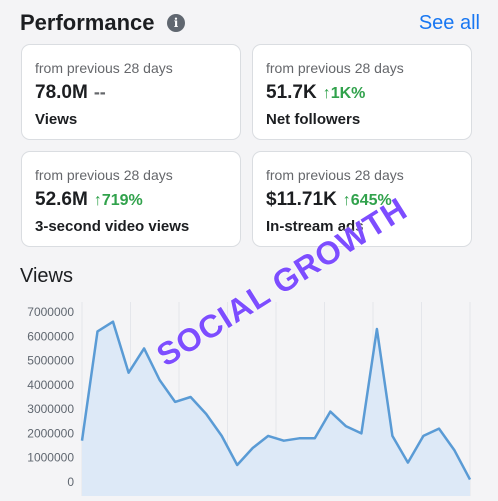 This screenshot has height=501, width=498. What do you see at coordinates (50, 409) in the screenshot?
I see `y-tick-label: 3000000` at bounding box center [50, 409].